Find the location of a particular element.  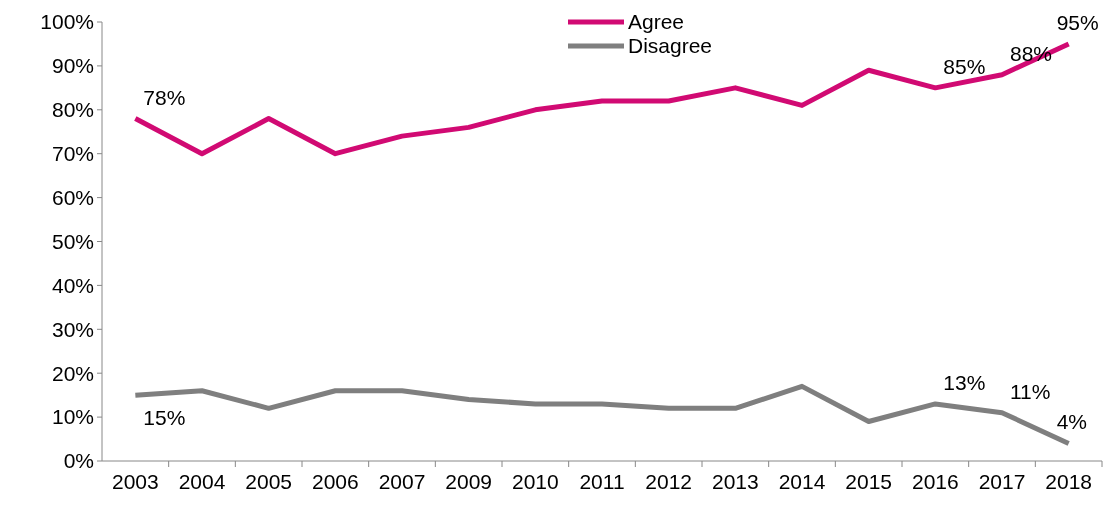

data-label: 78% is located at coordinates (164, 97).